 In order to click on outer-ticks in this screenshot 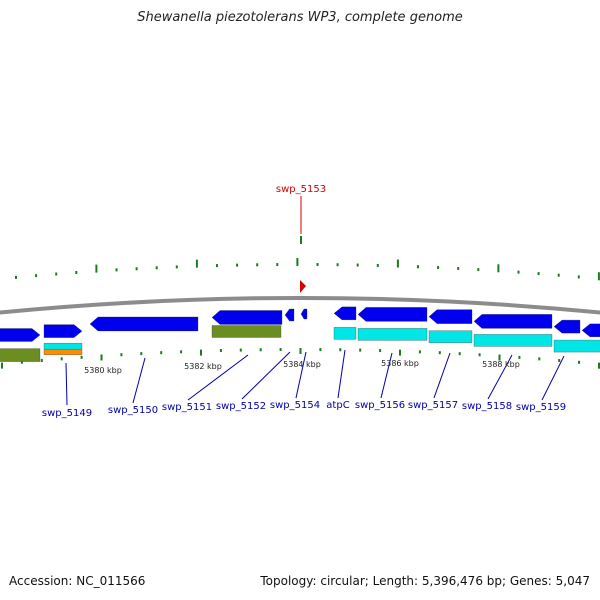, I will do `click(307, 269)`.